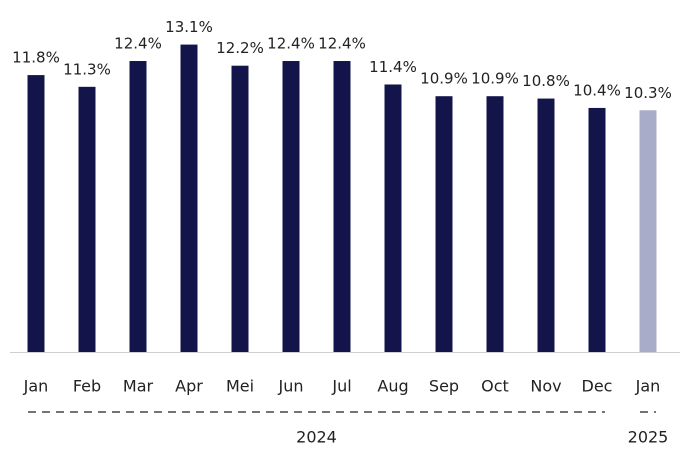 Image resolution: width=688 pixels, height=450 pixels. I want to click on value-label: 11.4%, so click(393, 67).